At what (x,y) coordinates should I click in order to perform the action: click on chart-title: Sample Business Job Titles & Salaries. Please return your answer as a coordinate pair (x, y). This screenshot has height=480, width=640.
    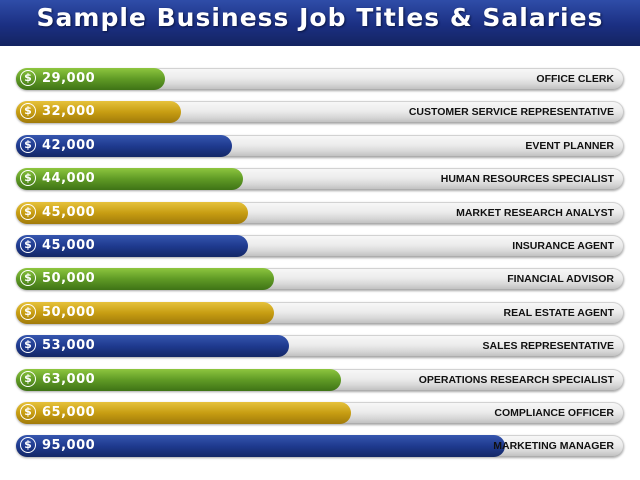
    Looking at the image, I should click on (320, 17).